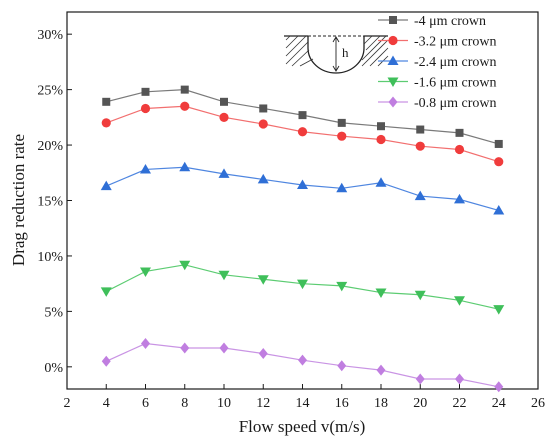 Image resolution: width=550 pixels, height=443 pixels. Describe the element at coordinates (50, 257) in the screenshot. I see `y-tick-label: 10%` at that location.